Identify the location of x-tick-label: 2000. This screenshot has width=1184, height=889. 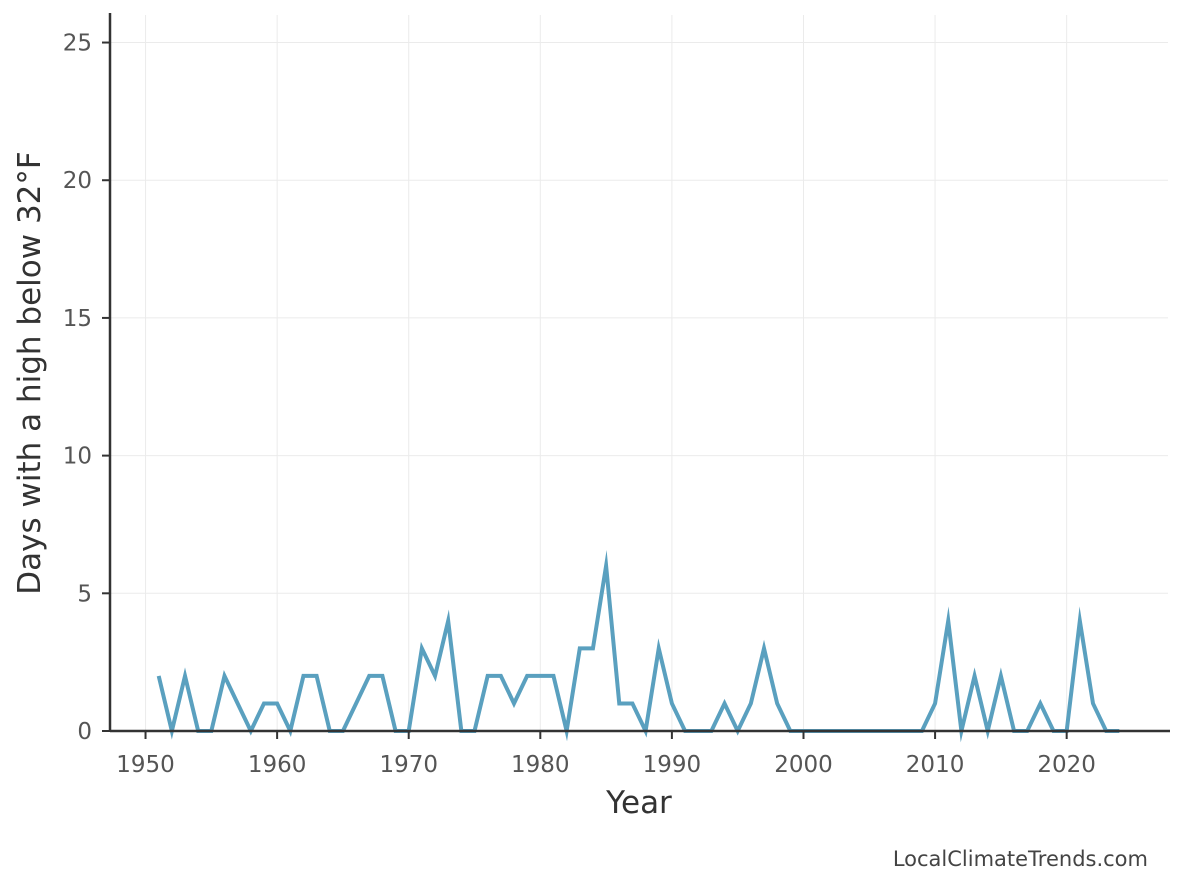
(803, 765).